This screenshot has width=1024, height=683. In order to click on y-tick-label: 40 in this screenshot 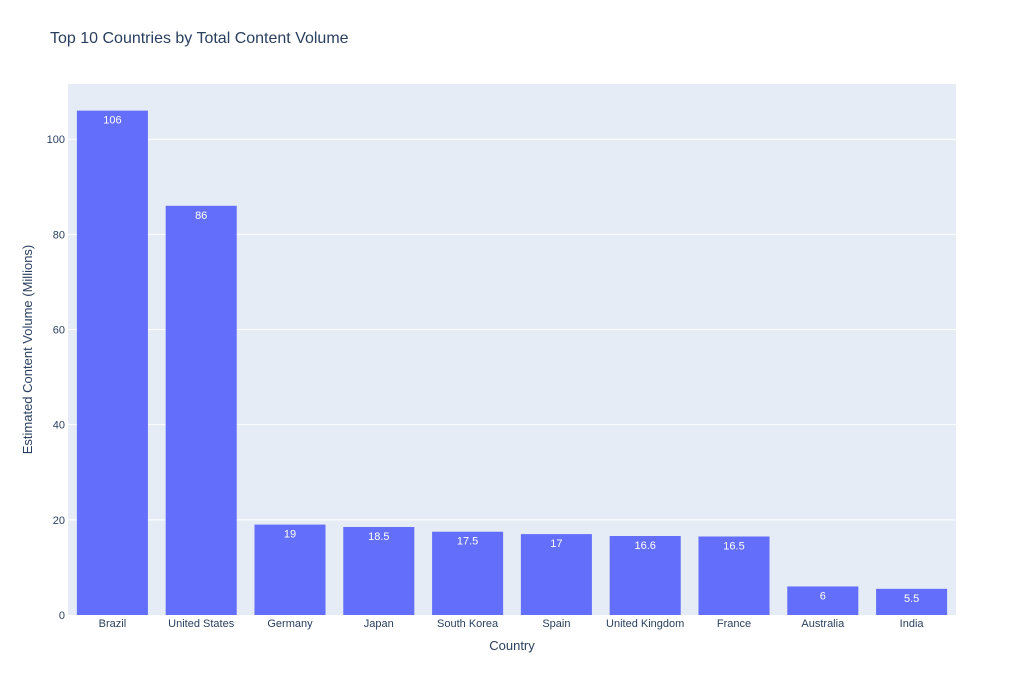, I will do `click(59, 426)`.